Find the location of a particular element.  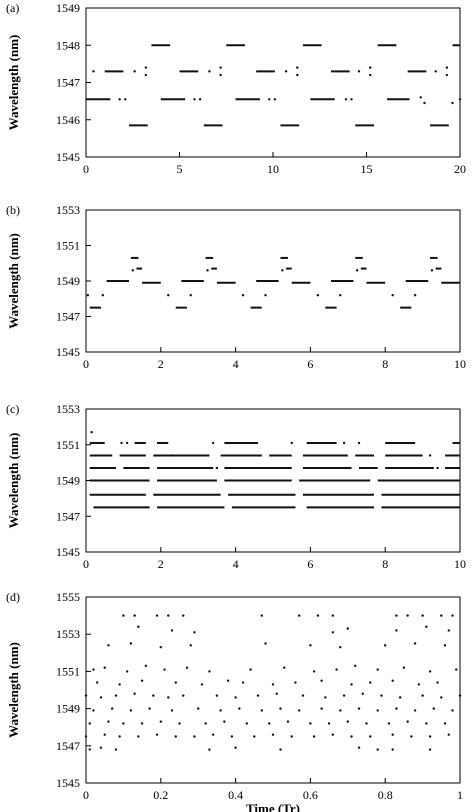

x-tick-label: 8 is located at coordinates (385, 564).